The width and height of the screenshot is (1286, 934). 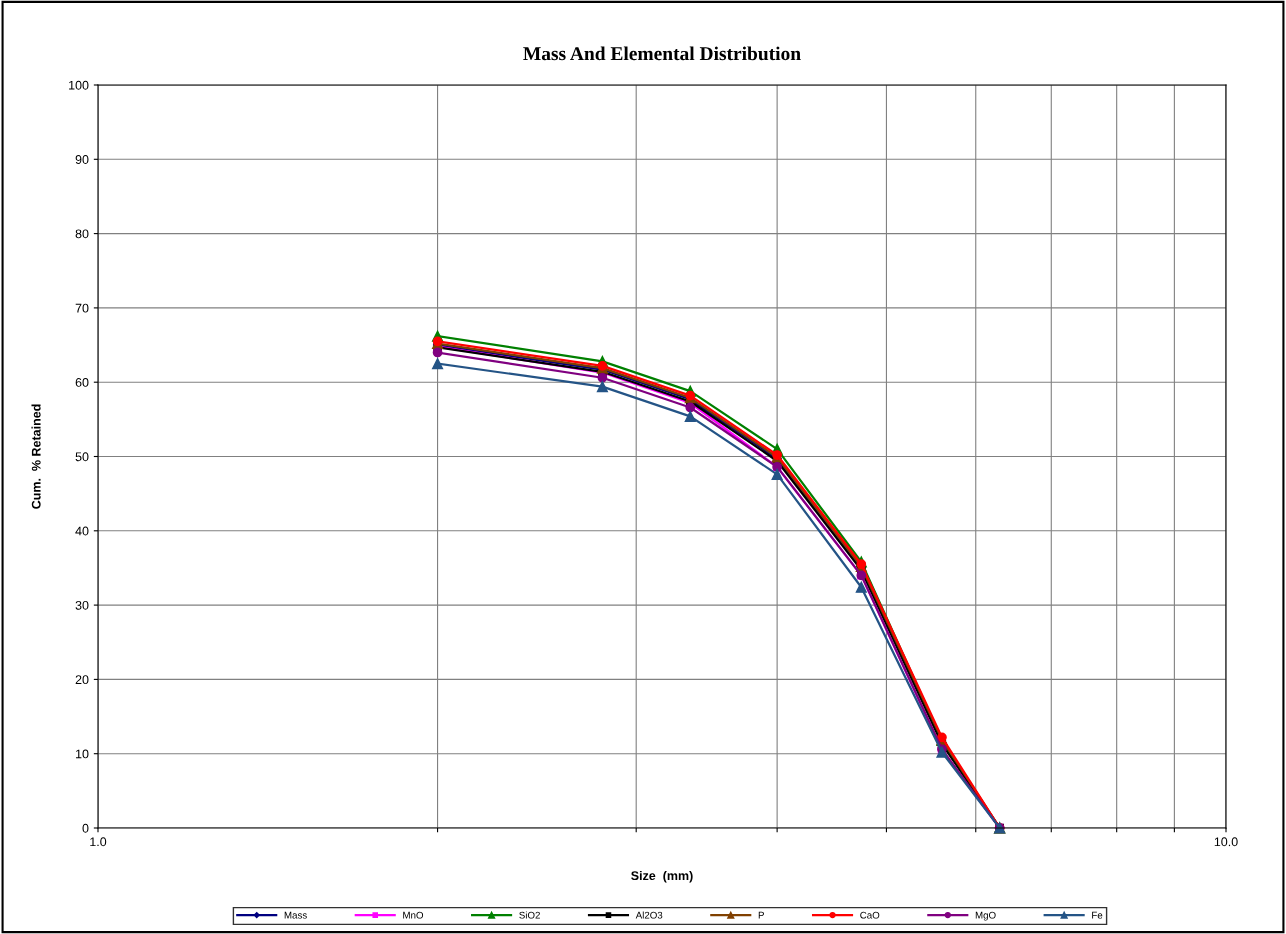 I want to click on y-tick-label: 40, so click(x=82, y=531).